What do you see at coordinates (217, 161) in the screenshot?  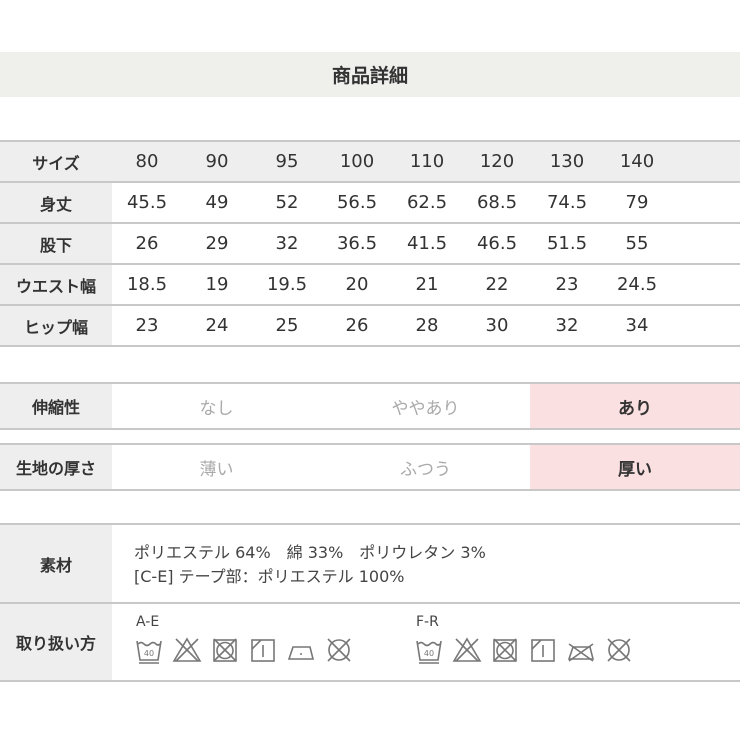 I see `size-cell: 90` at bounding box center [217, 161].